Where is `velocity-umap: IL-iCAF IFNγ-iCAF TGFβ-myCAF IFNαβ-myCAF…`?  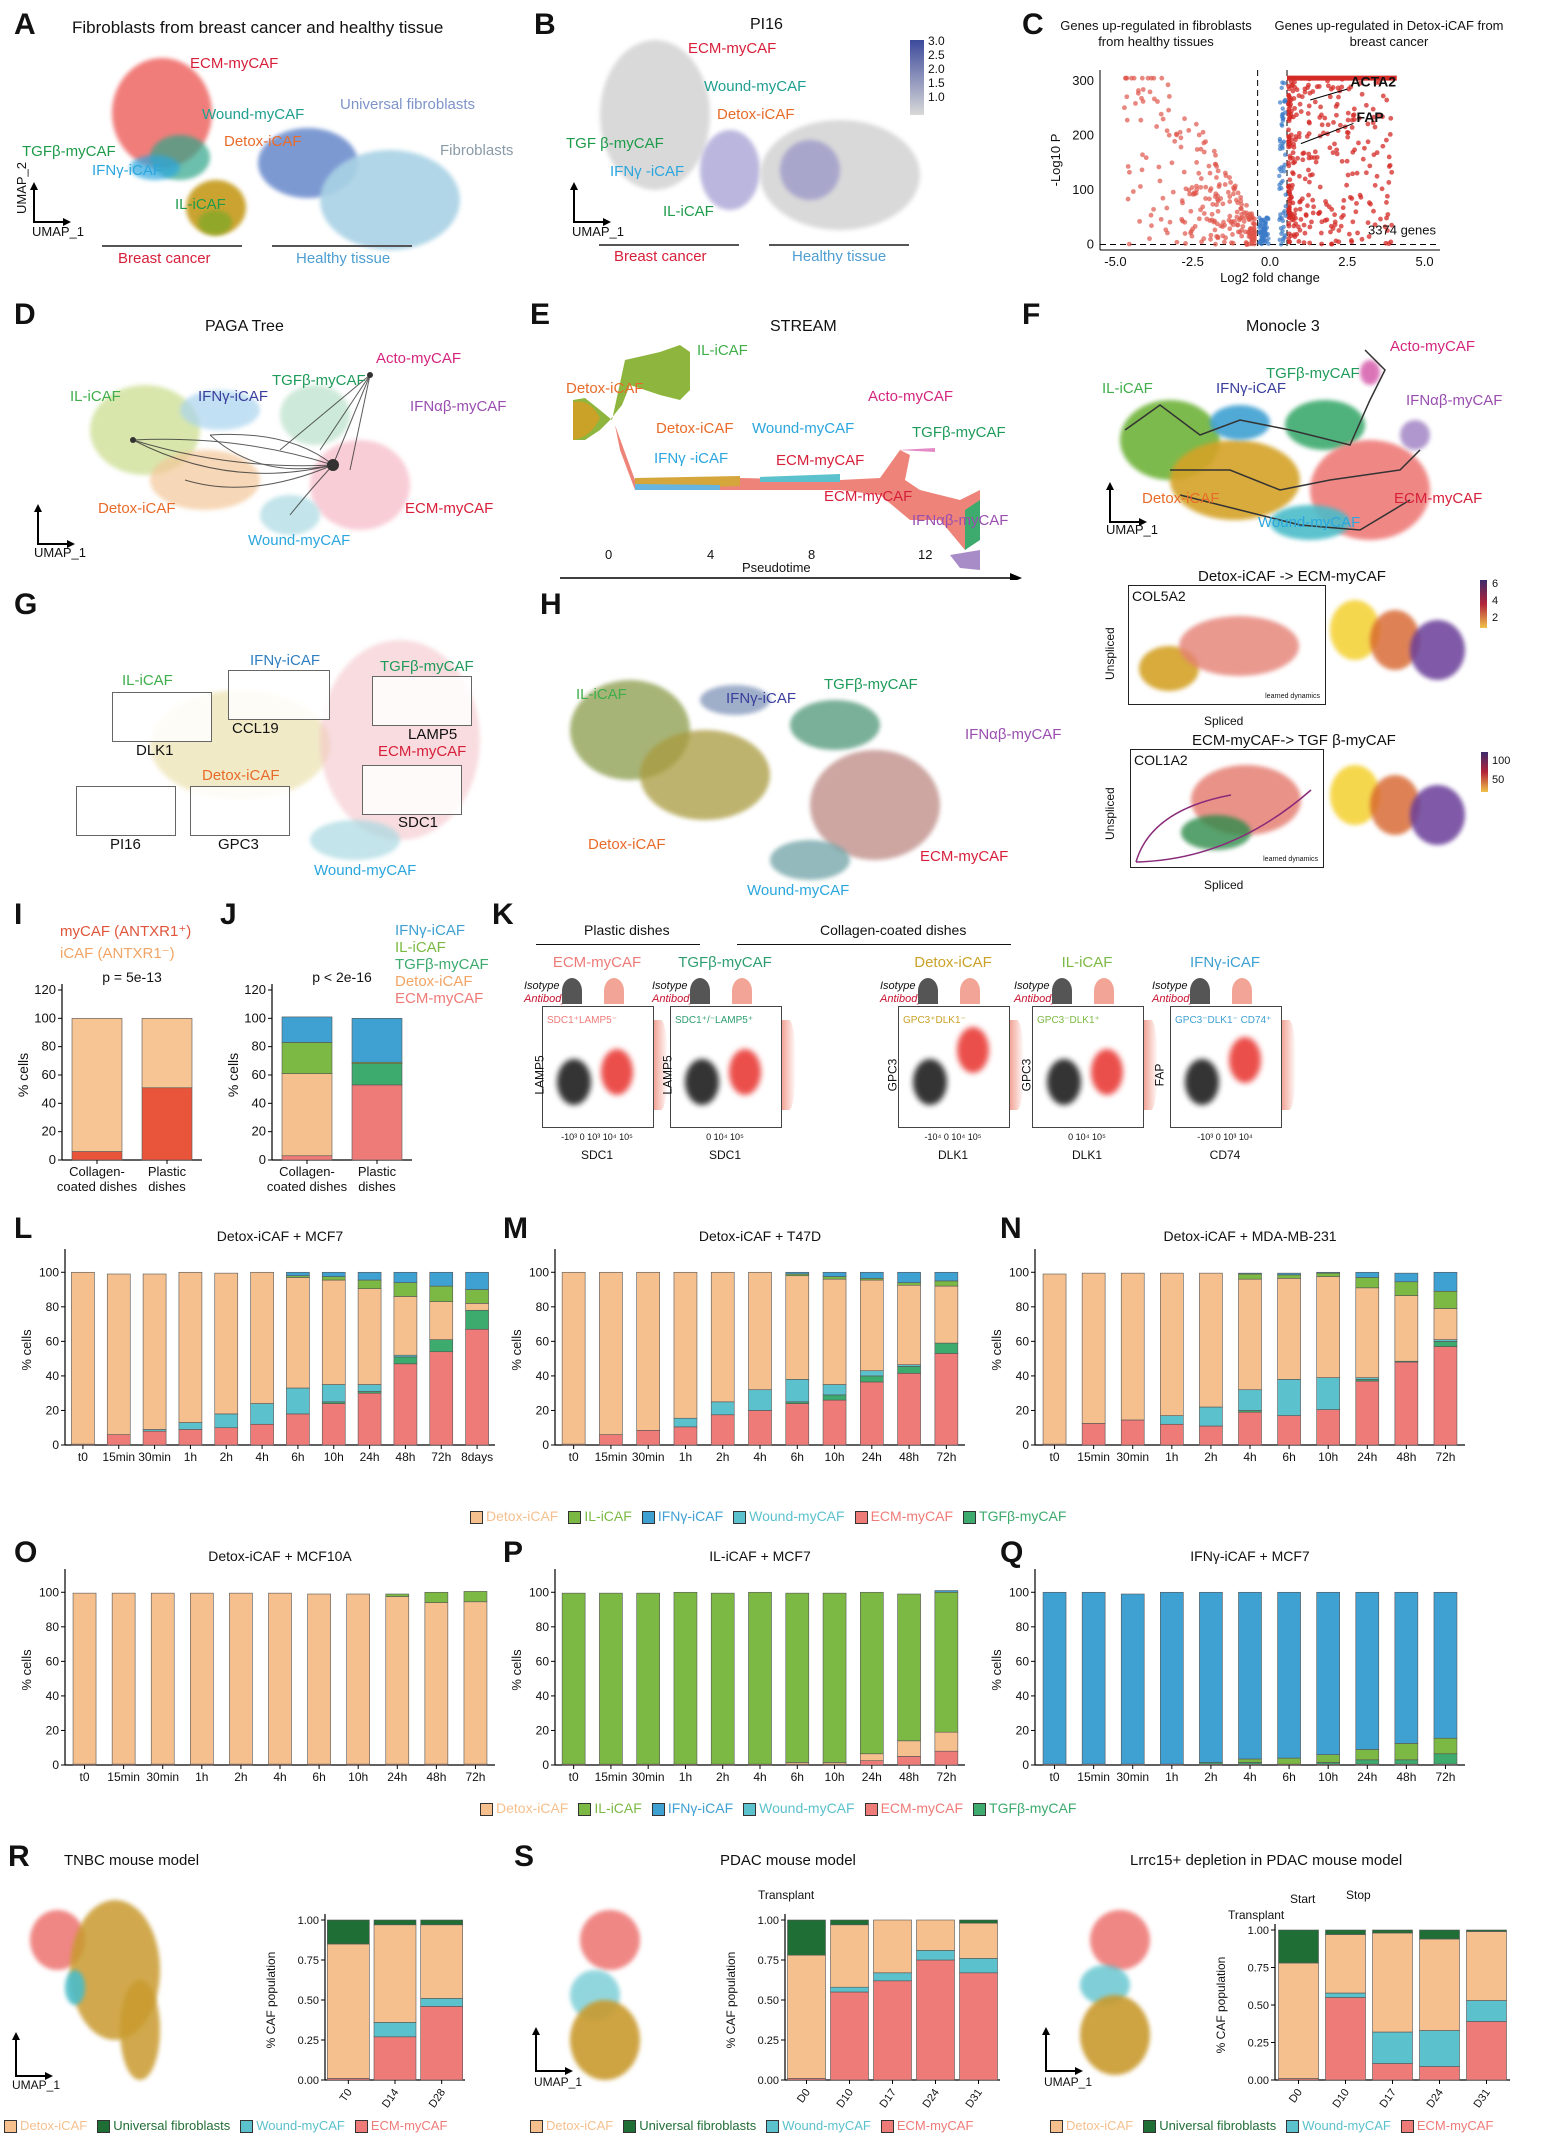 velocity-umap: IL-iCAF IFNγ-iCAF TGFβ-myCAF IFNαβ-myCAF… is located at coordinates (800, 749).